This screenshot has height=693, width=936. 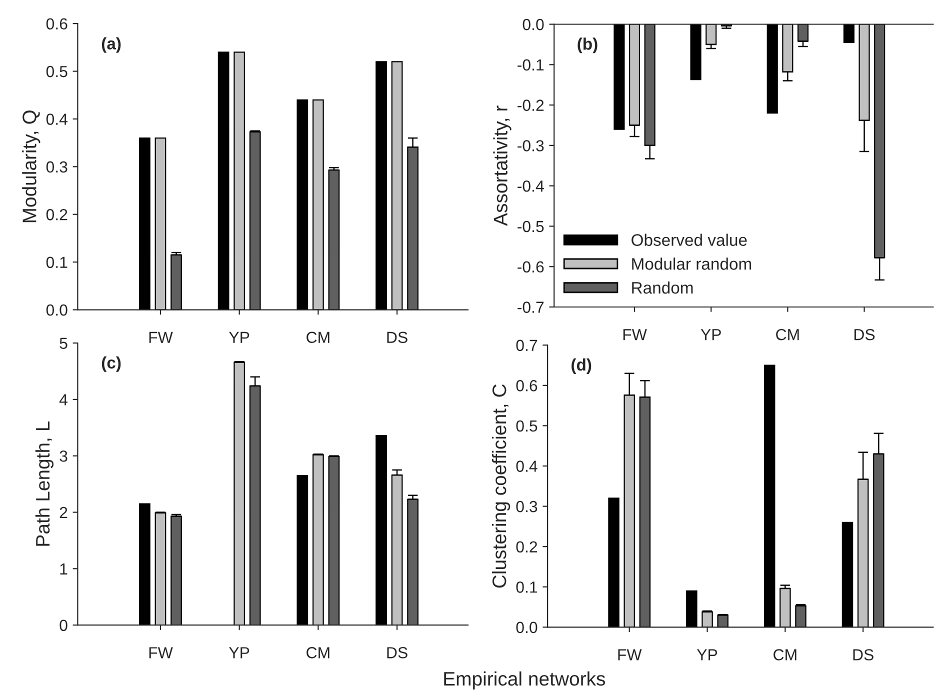 What do you see at coordinates (502, 166) in the screenshot?
I see `y-axis-title: Assortativity, r` at bounding box center [502, 166].